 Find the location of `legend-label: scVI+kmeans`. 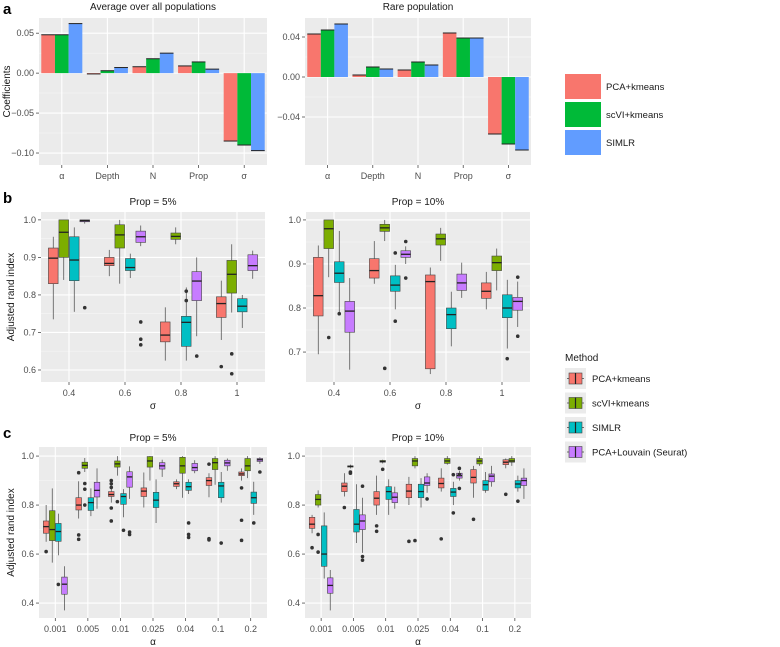

legend-label: scVI+kmeans is located at coordinates (635, 115).